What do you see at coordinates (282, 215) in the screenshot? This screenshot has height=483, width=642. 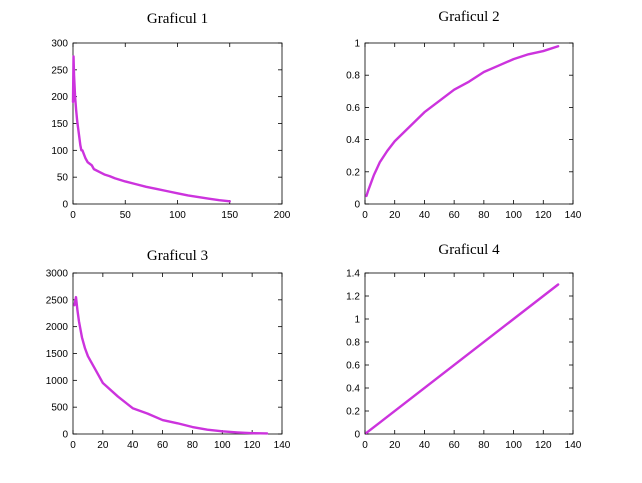 I see `x-tick-label: 200` at bounding box center [282, 215].